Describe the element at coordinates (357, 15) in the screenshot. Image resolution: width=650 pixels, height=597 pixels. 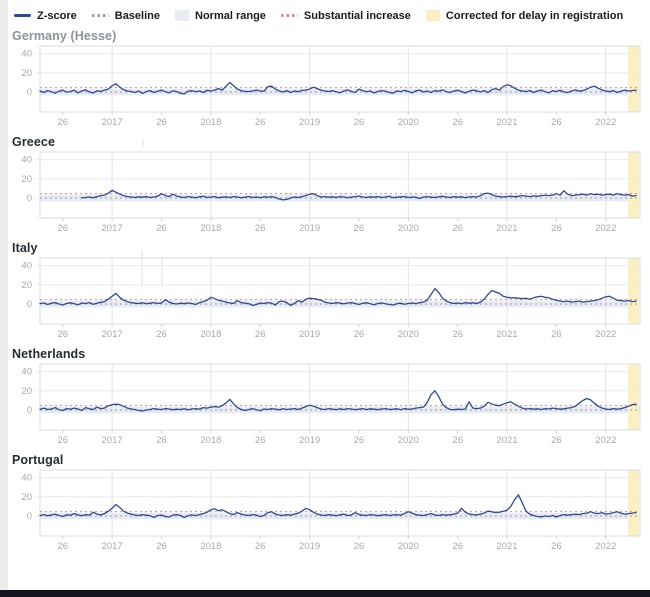
I see `legend-label-substantial-increase: Substantial increase` at that location.